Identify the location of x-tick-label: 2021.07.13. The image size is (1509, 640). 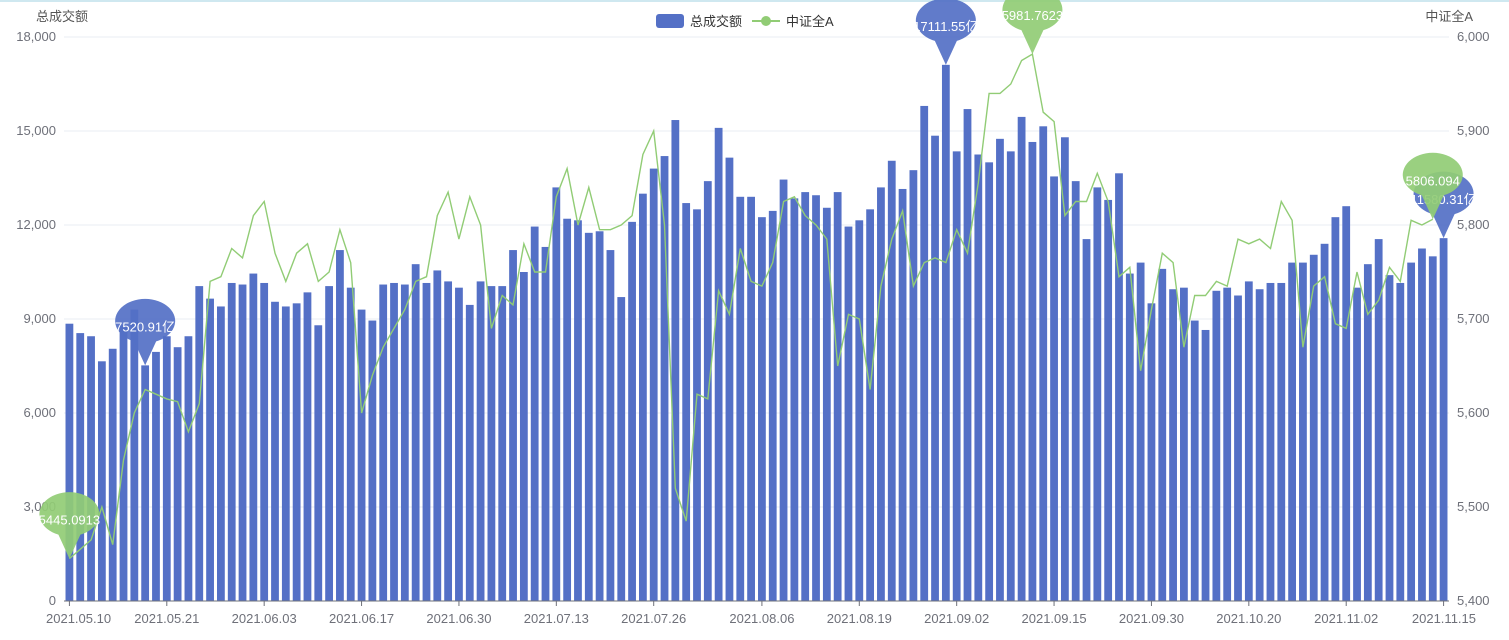
(556, 618).